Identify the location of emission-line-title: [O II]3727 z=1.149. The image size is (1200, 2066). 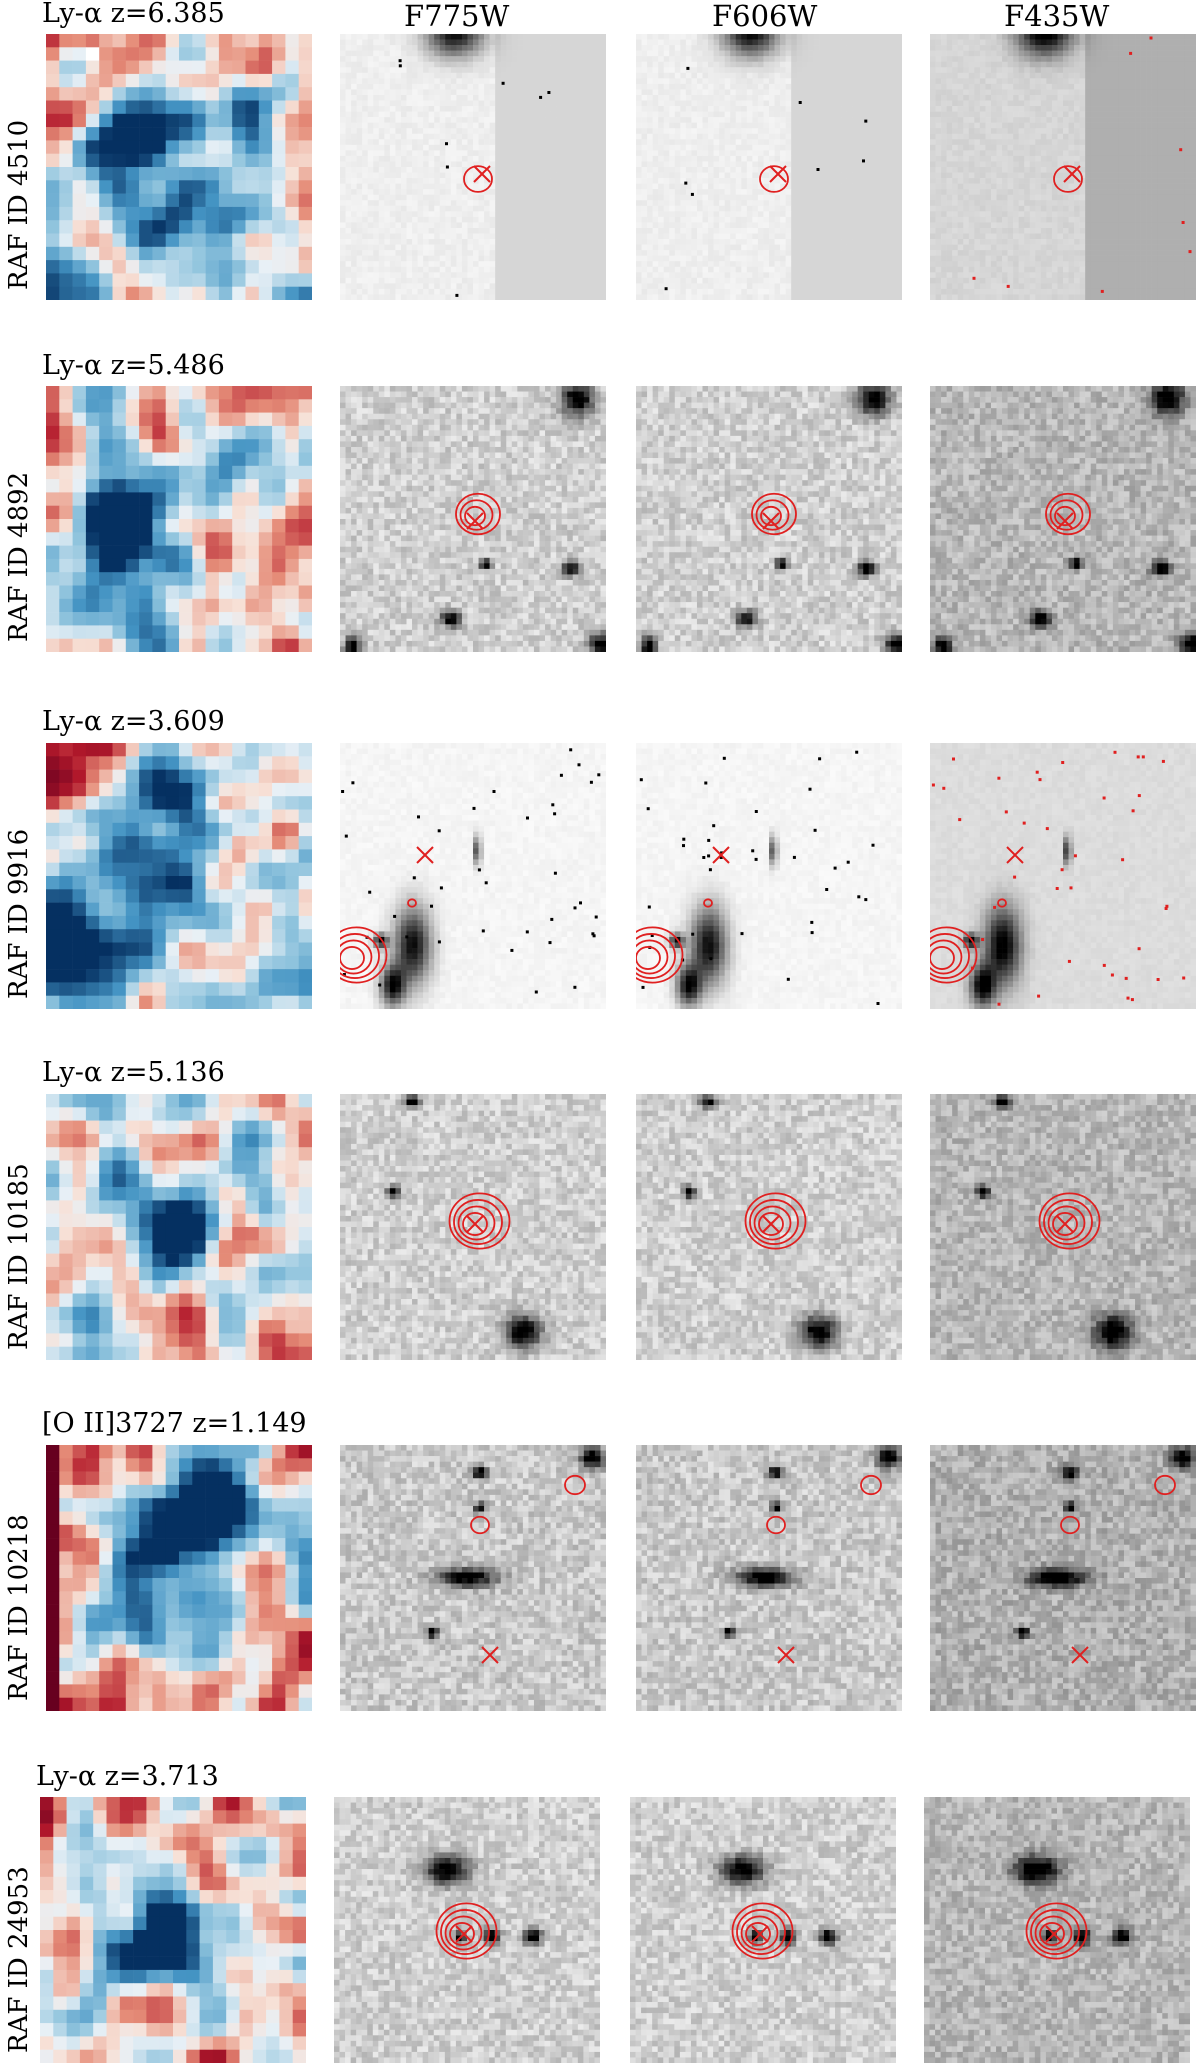
(174, 1423).